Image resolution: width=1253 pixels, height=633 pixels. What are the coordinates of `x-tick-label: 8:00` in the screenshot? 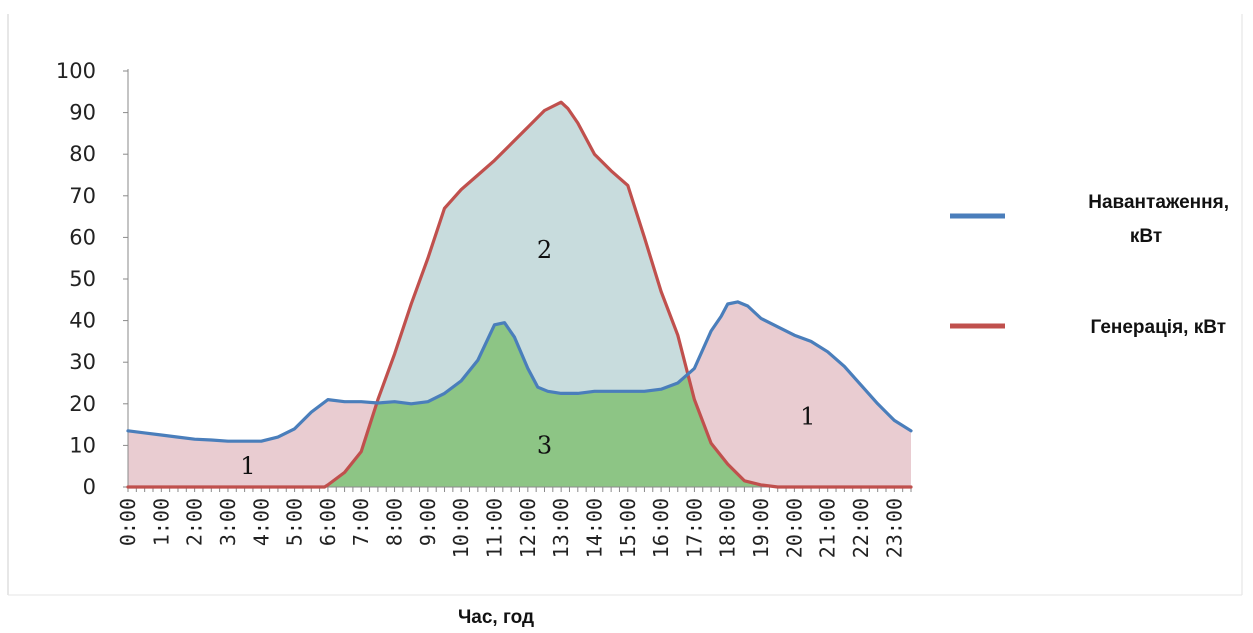 It's located at (395, 522).